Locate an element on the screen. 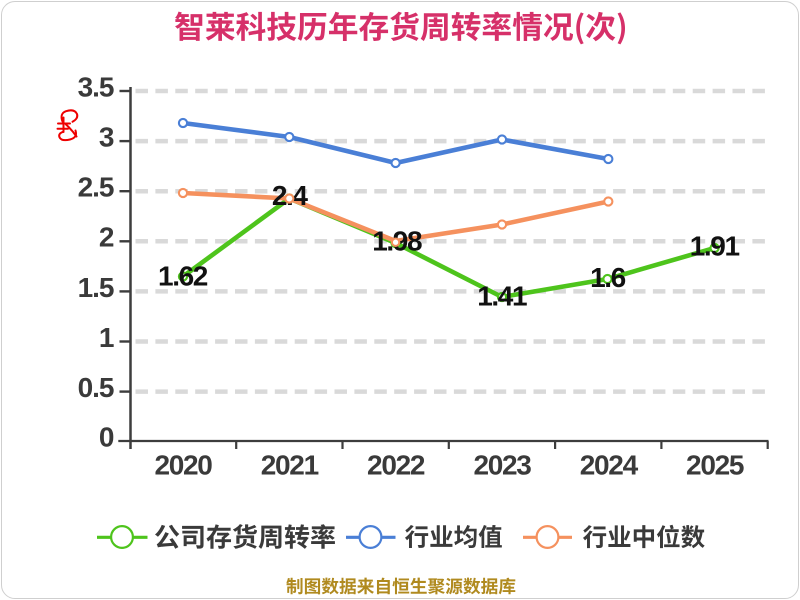 The height and width of the screenshot is (600, 800). svg-text: 1.6 is located at coordinates (608, 277).